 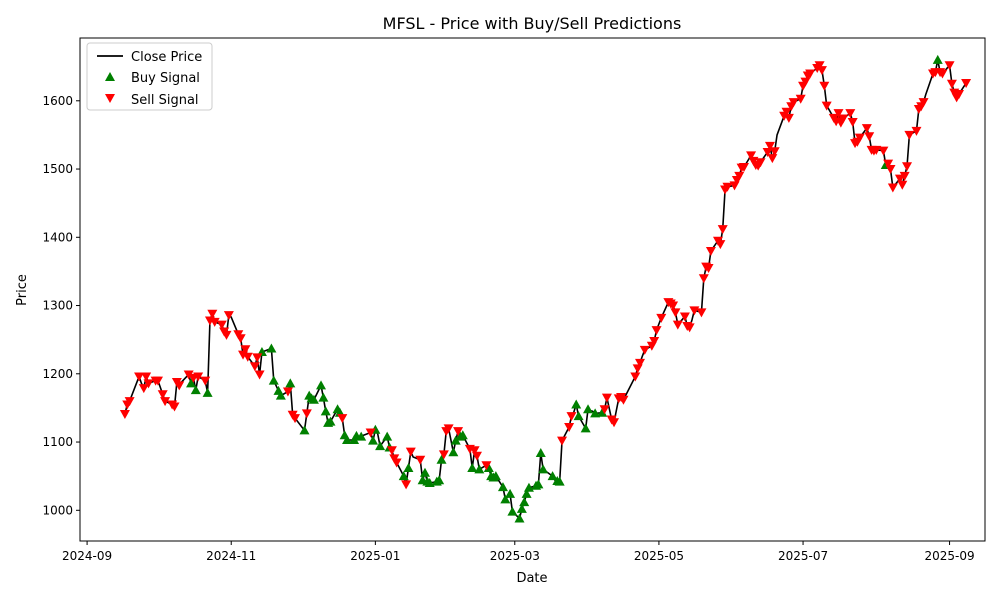 What do you see at coordinates (57, 306) in the screenshot?
I see `y-tick-label: 1300` at bounding box center [57, 306].